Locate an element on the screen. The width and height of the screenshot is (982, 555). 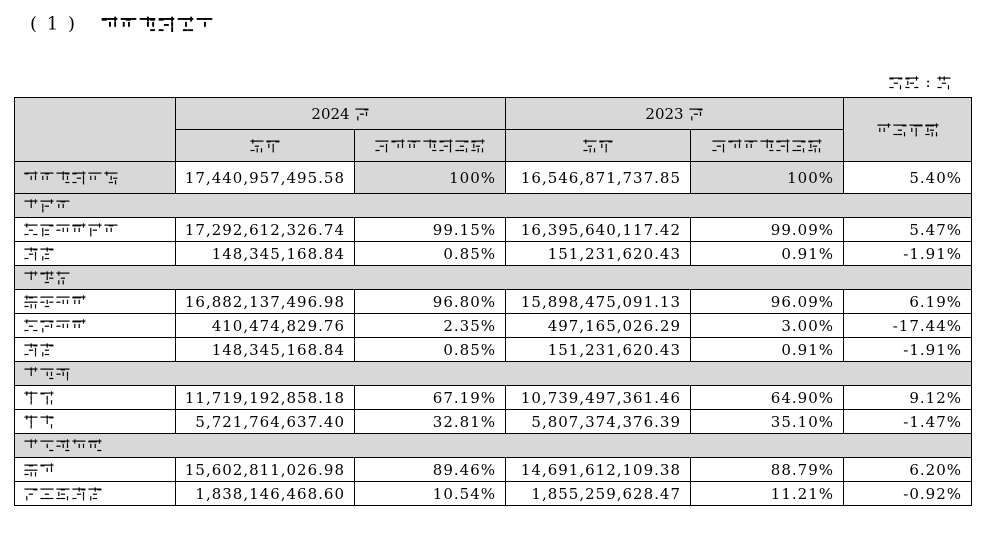
share-2023: 99.09% is located at coordinates (767, 229).